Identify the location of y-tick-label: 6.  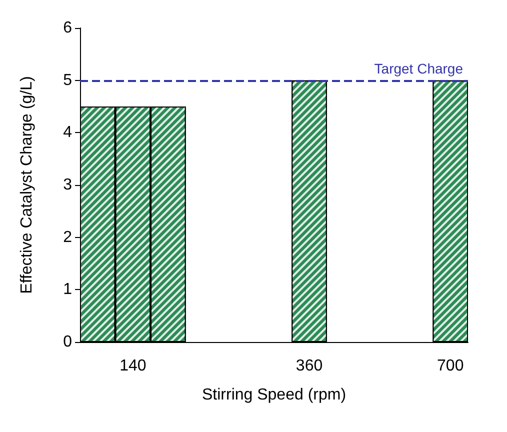
(67, 28).